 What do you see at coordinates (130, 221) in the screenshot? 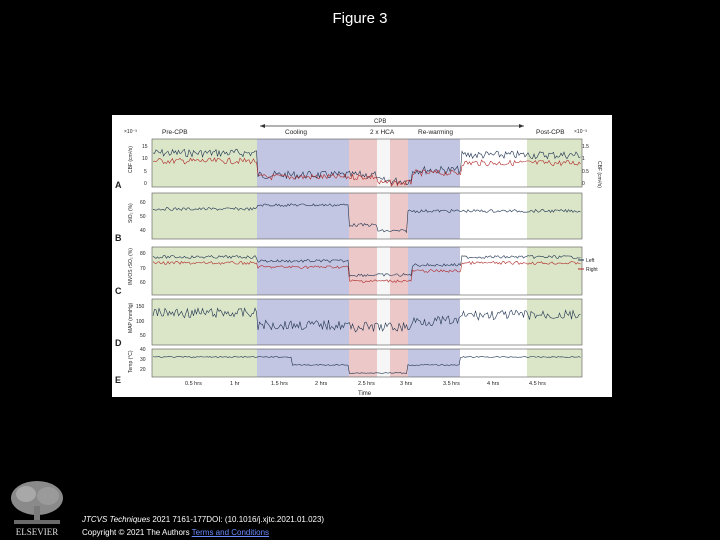
I see `panel-b: B StO₂ (%) 60 50 40` at bounding box center [130, 221].